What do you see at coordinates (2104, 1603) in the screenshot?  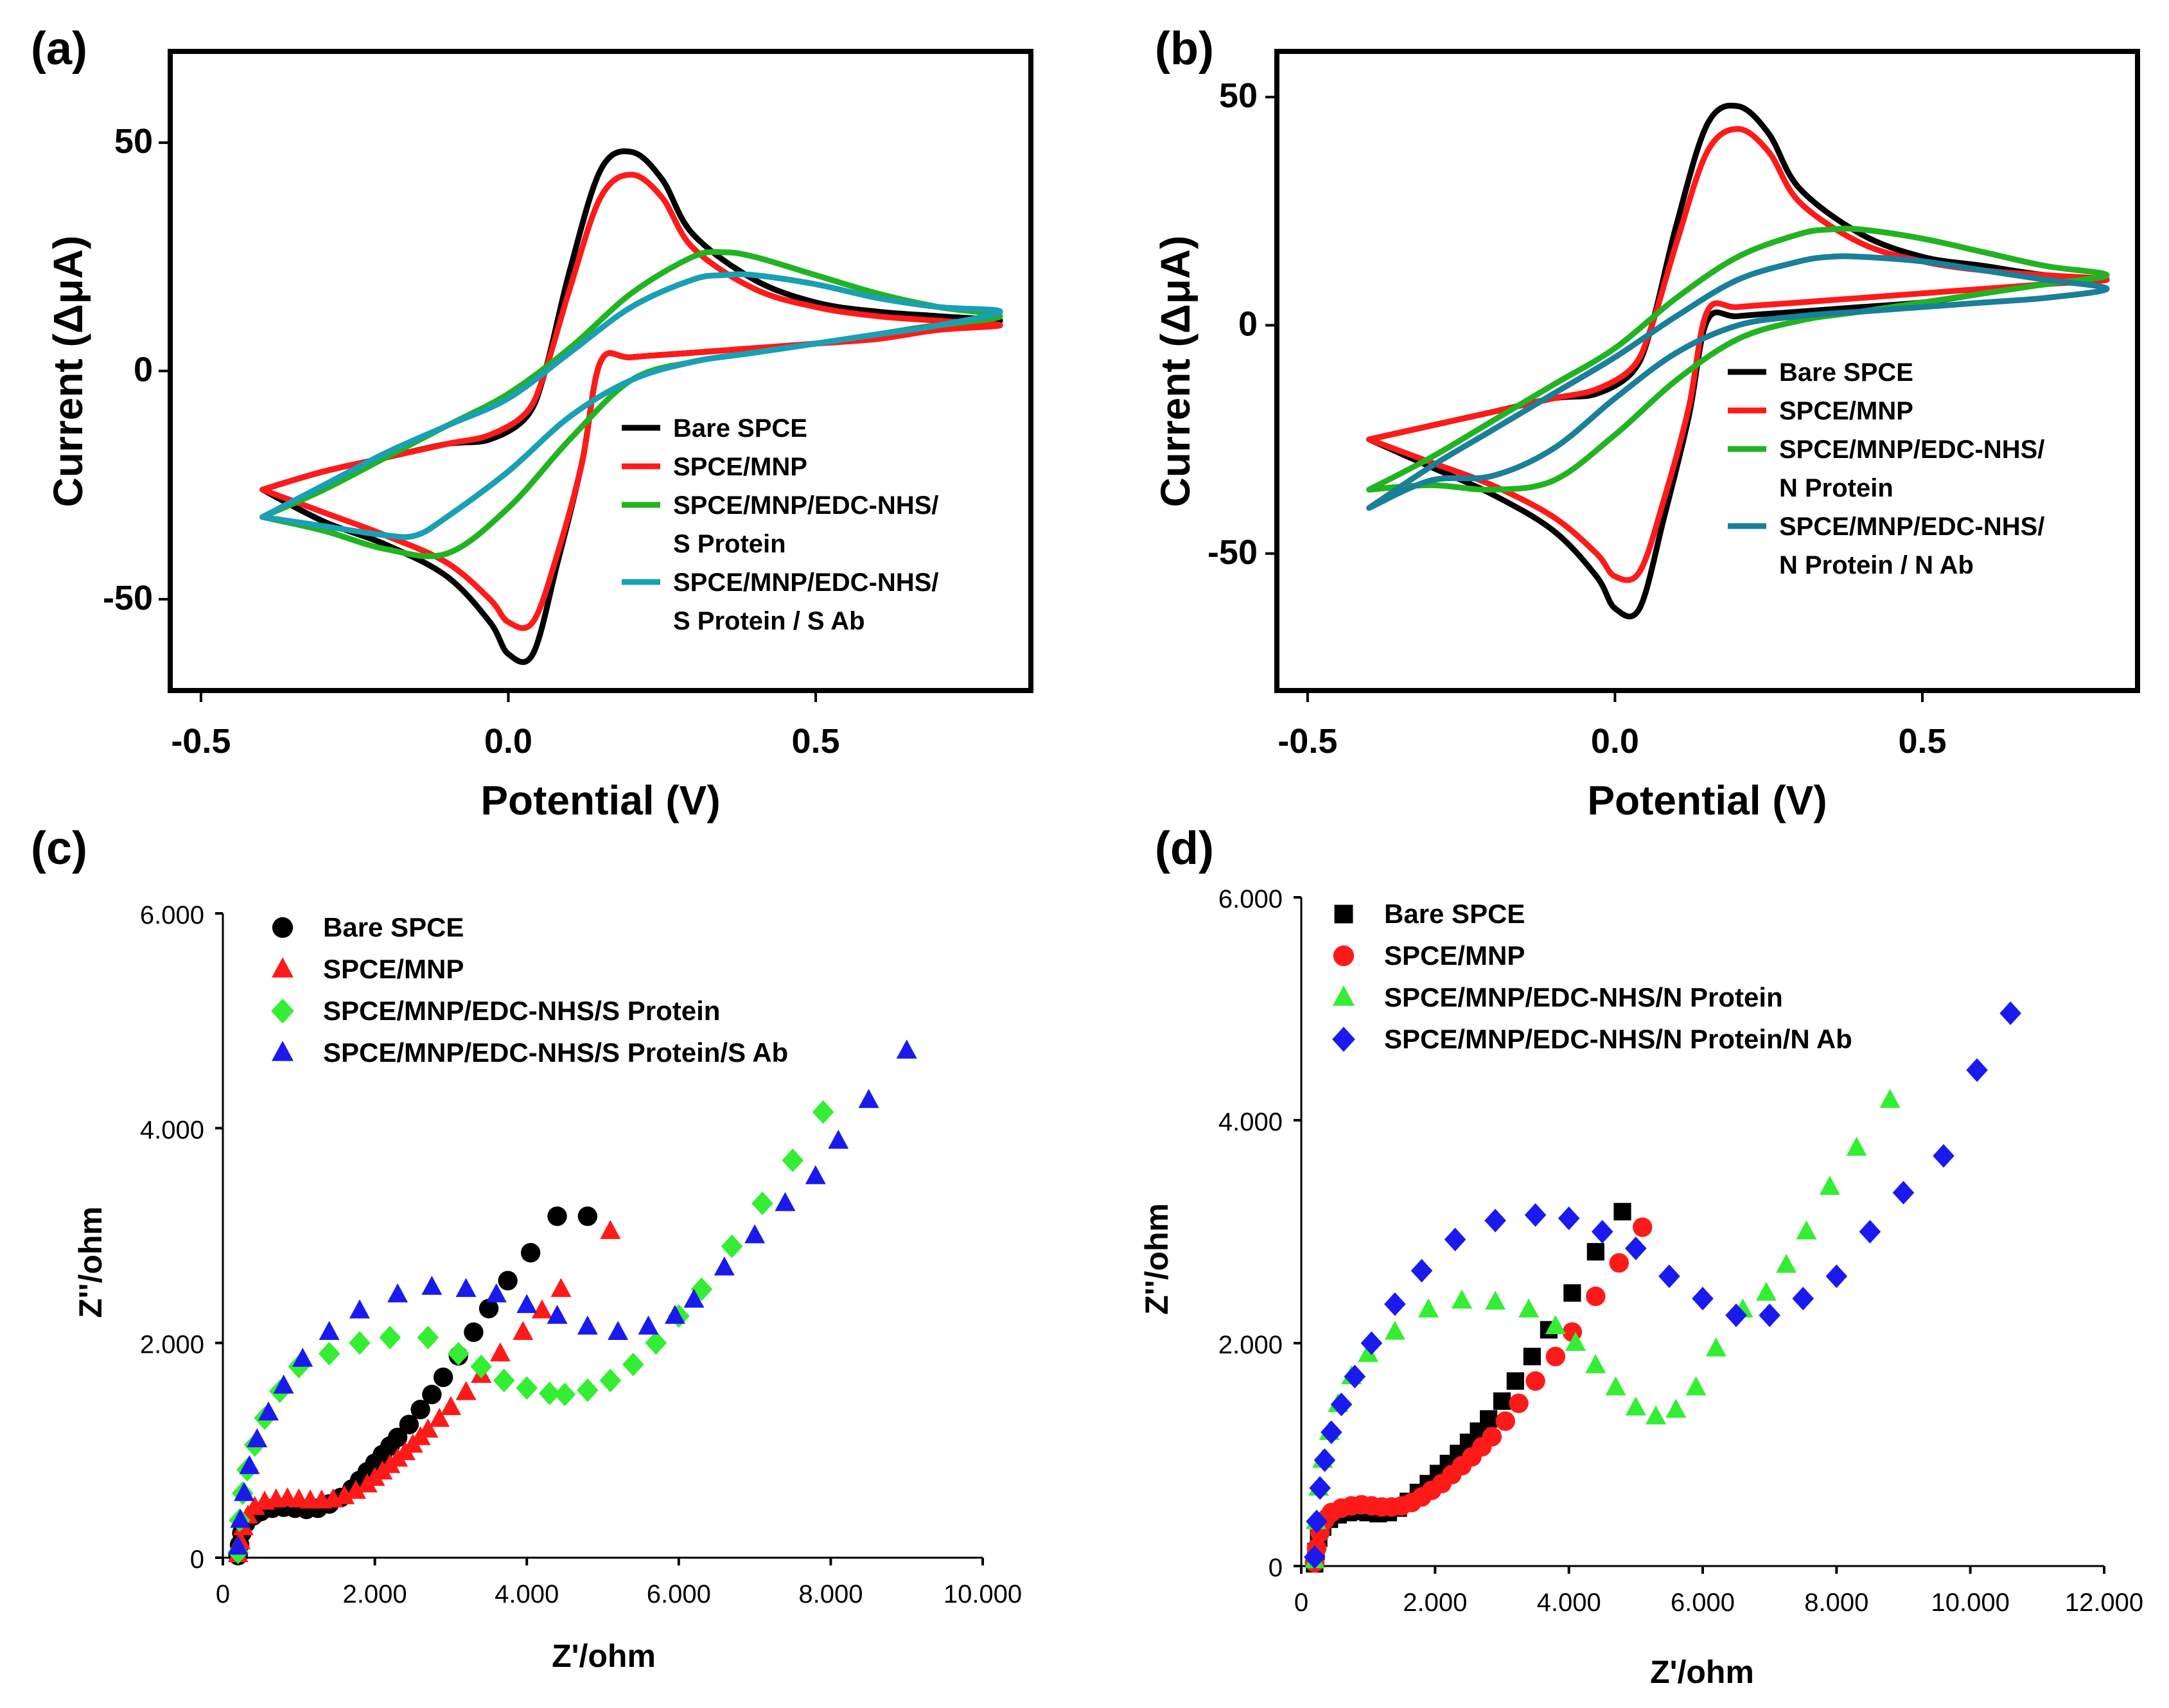 I see `x-tick-label: 12.000` at bounding box center [2104, 1603].